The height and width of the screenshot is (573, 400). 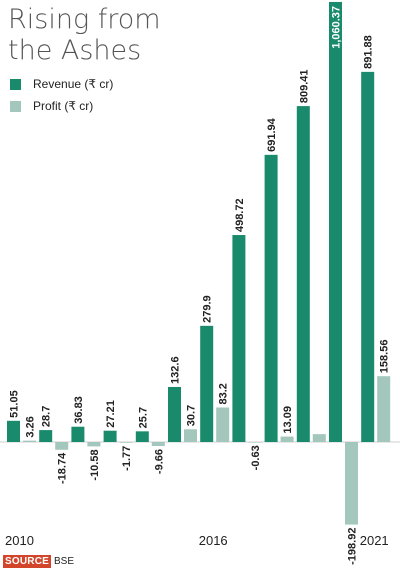 I want to click on legend-item-revenue: Revenue (₹ cr), so click(x=61, y=84).